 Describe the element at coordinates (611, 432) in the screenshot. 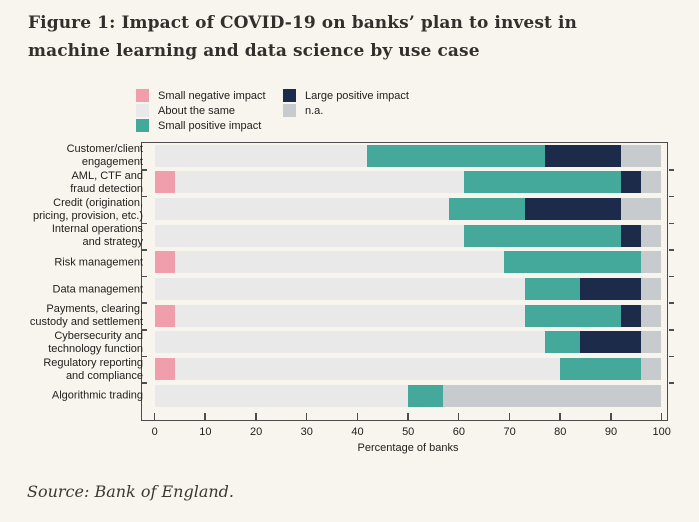

I see `x-axis-tick-label: 90` at that location.